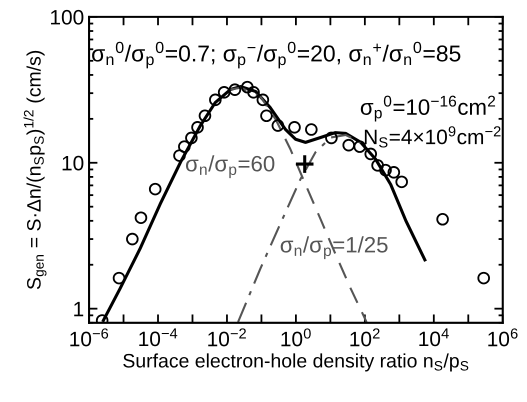  What do you see at coordinates (276, 55) in the screenshot?
I see `text: σ$_{n}$$^{0}$/σ$_{p}$$^{0}$=0.7; σ$_{p}$$^{−}$/σ$_{p}$$^{0}$=20, σ$_{n}$$^{+}$/σ$_{n}$$^{0}$=85` at bounding box center [276, 55].